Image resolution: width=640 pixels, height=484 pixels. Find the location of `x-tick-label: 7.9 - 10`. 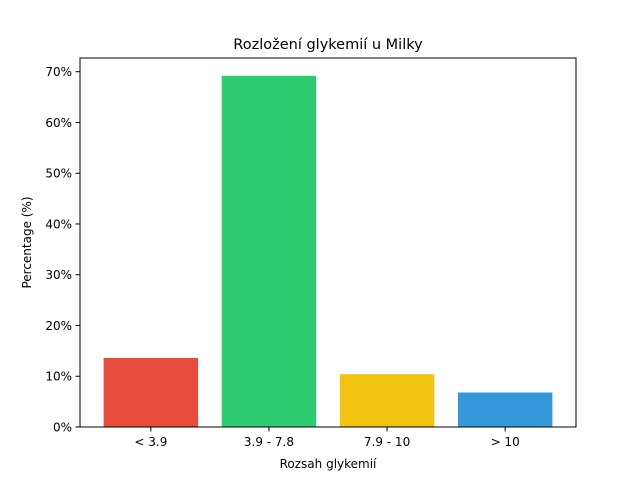

x-tick-label: 7.9 - 10 is located at coordinates (387, 442).